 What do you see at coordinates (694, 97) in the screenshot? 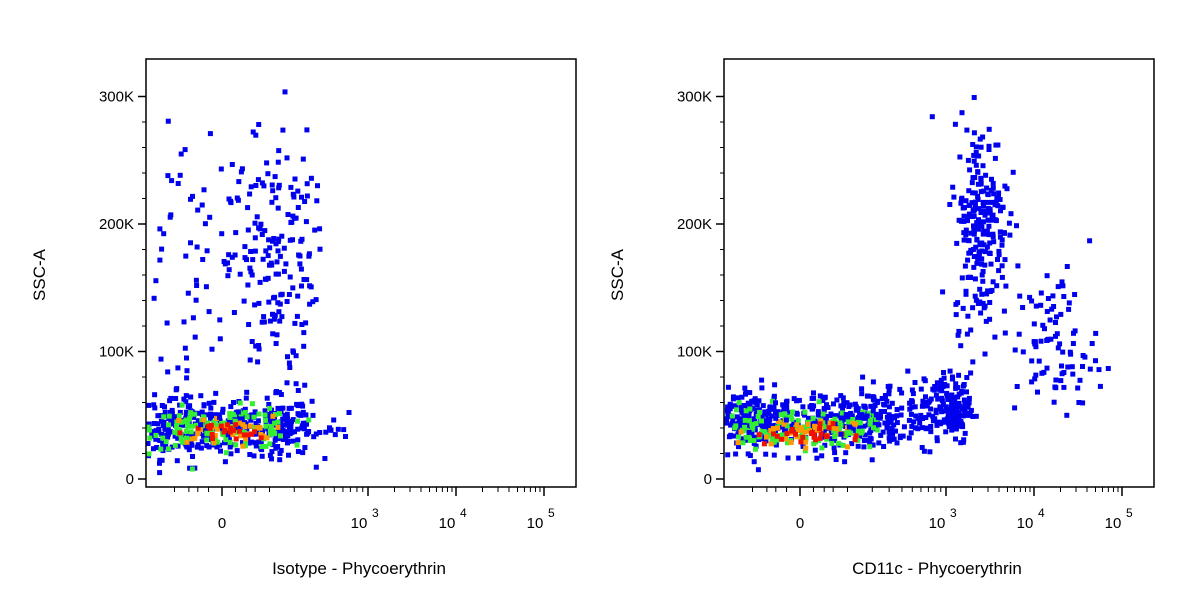
I see `y-tick-label: 300K` at bounding box center [694, 97].